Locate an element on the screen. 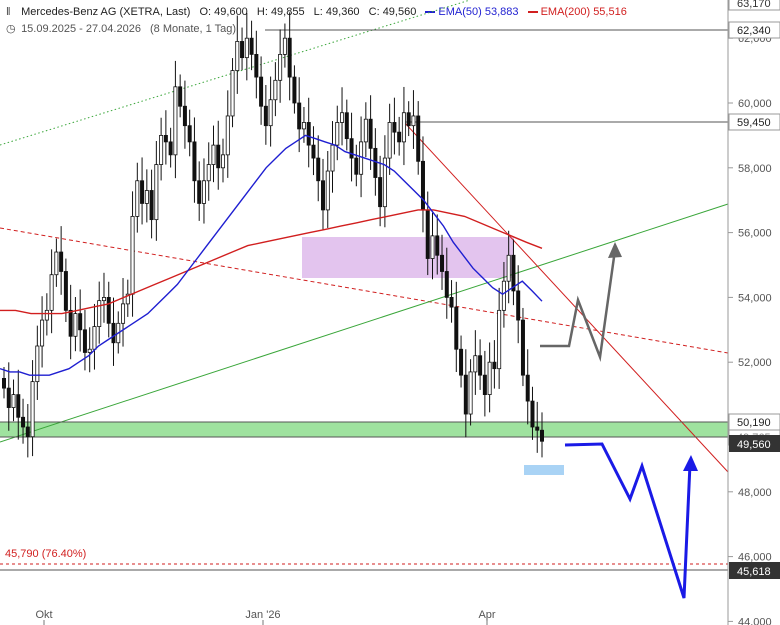 The image size is (780, 625). y-tick-label: 44,000 is located at coordinates (755, 620).